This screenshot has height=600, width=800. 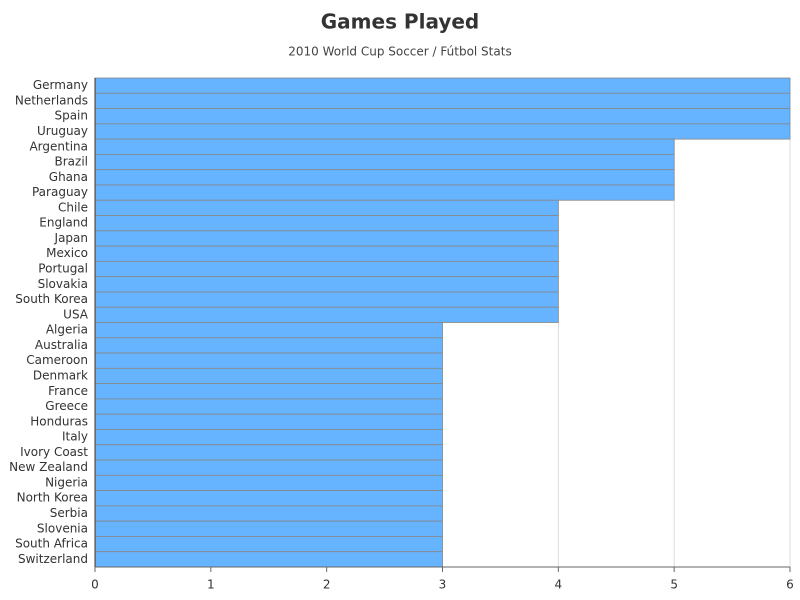 What do you see at coordinates (327, 585) in the screenshot?
I see `x-tick-label: 2` at bounding box center [327, 585].